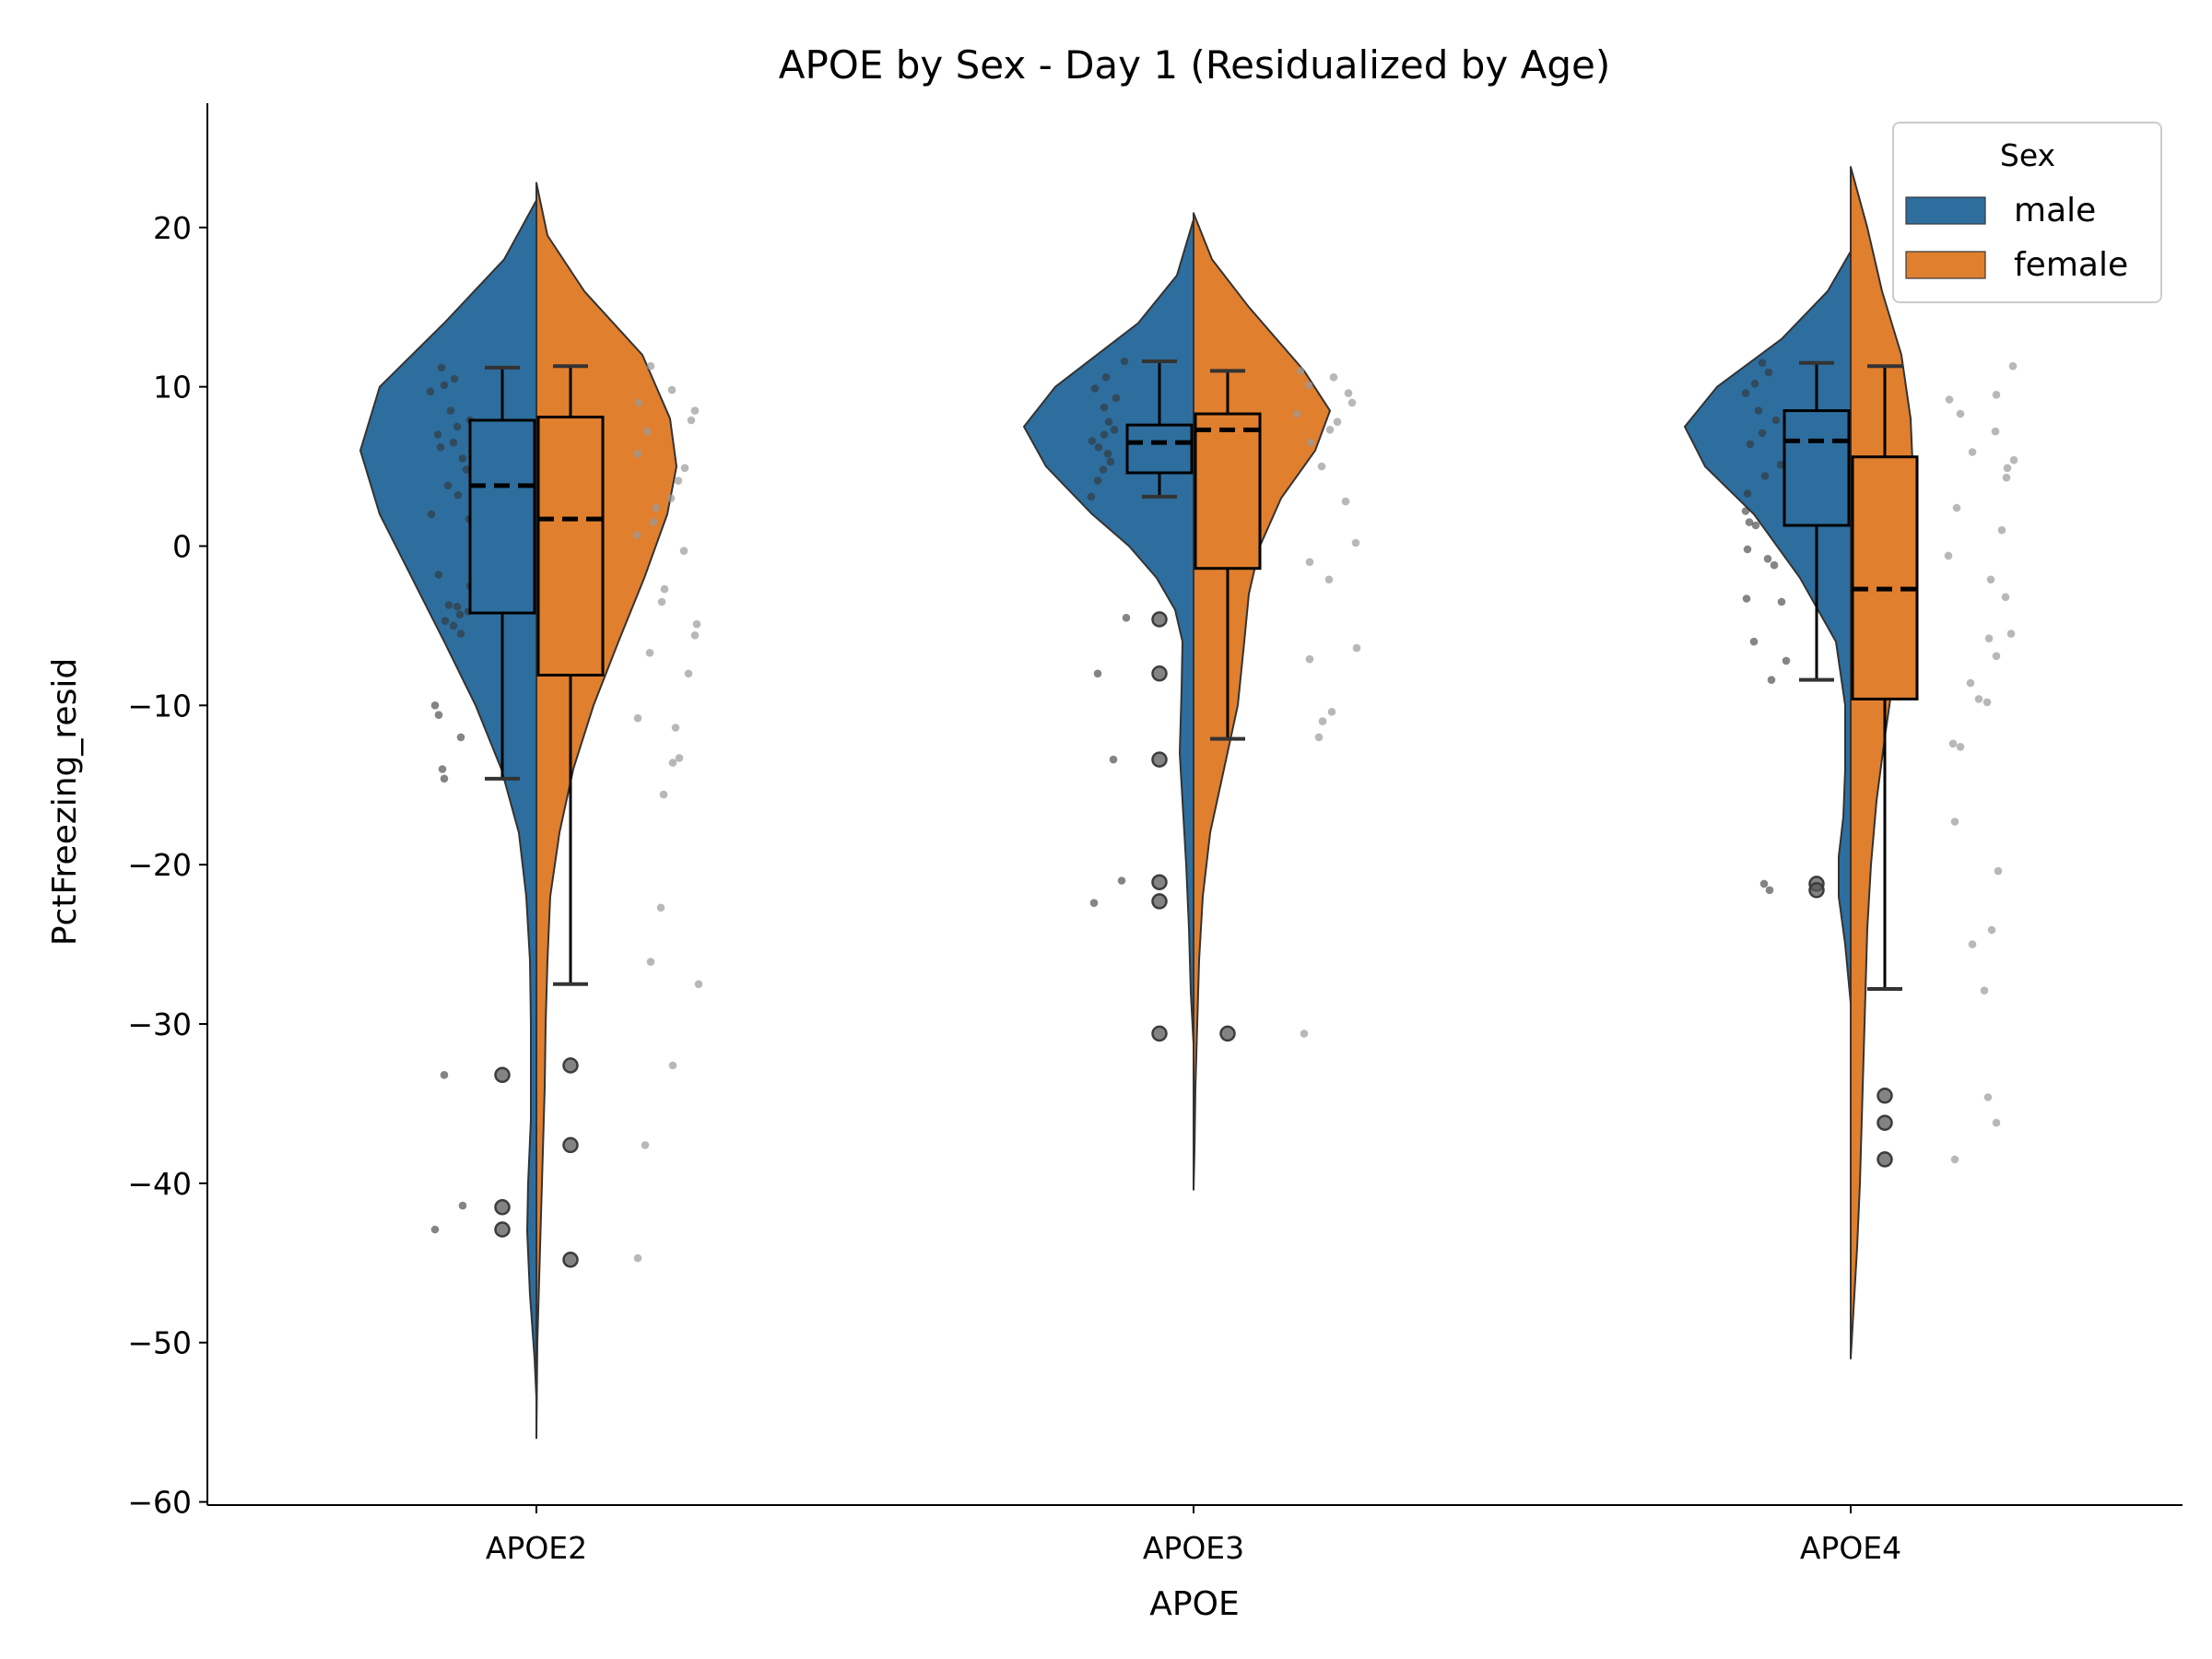  I want to click on box-female-apoe4, so click(1885, 577).